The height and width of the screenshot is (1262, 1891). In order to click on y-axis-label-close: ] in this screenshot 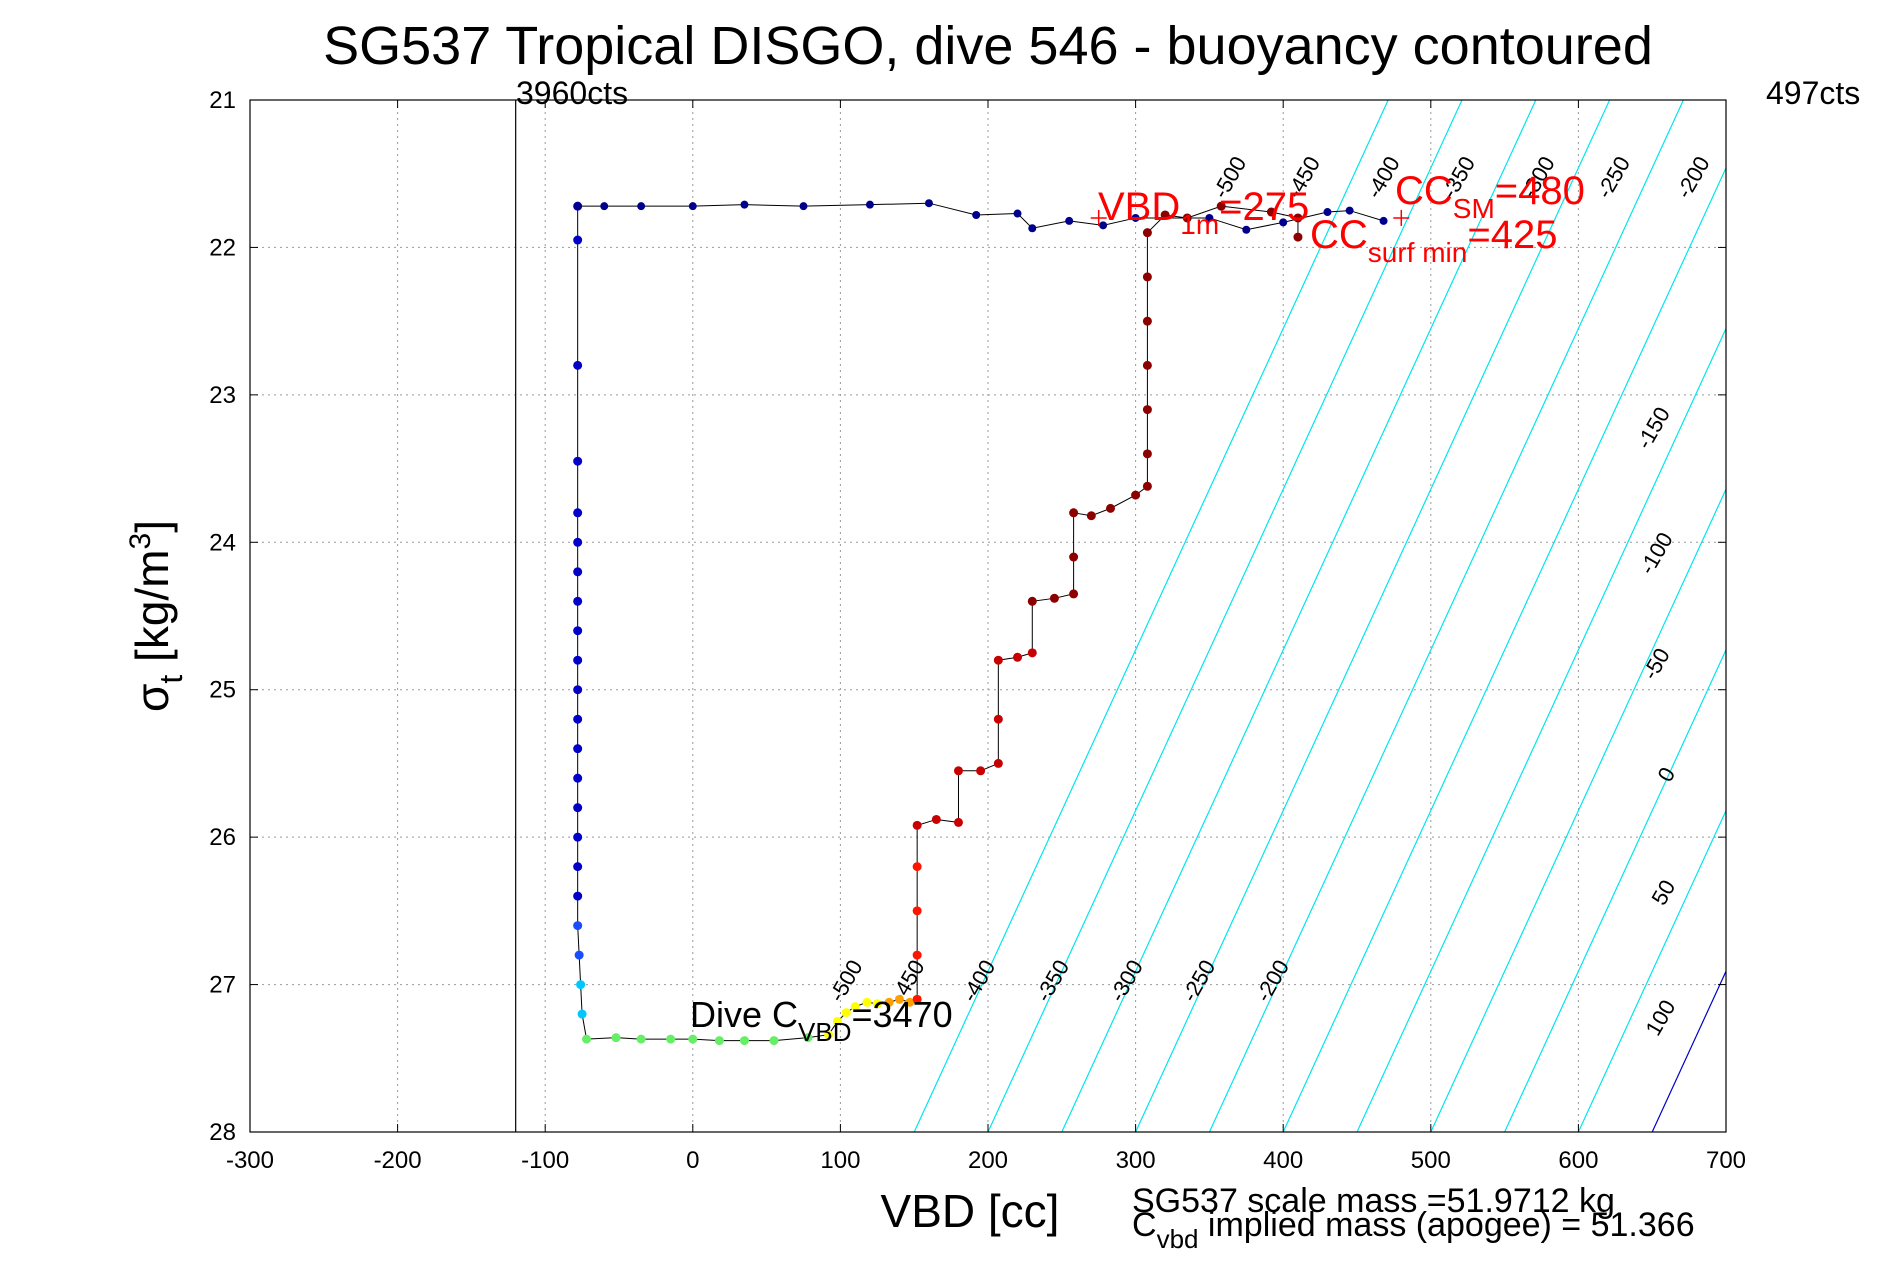, I will do `click(152, 526)`.